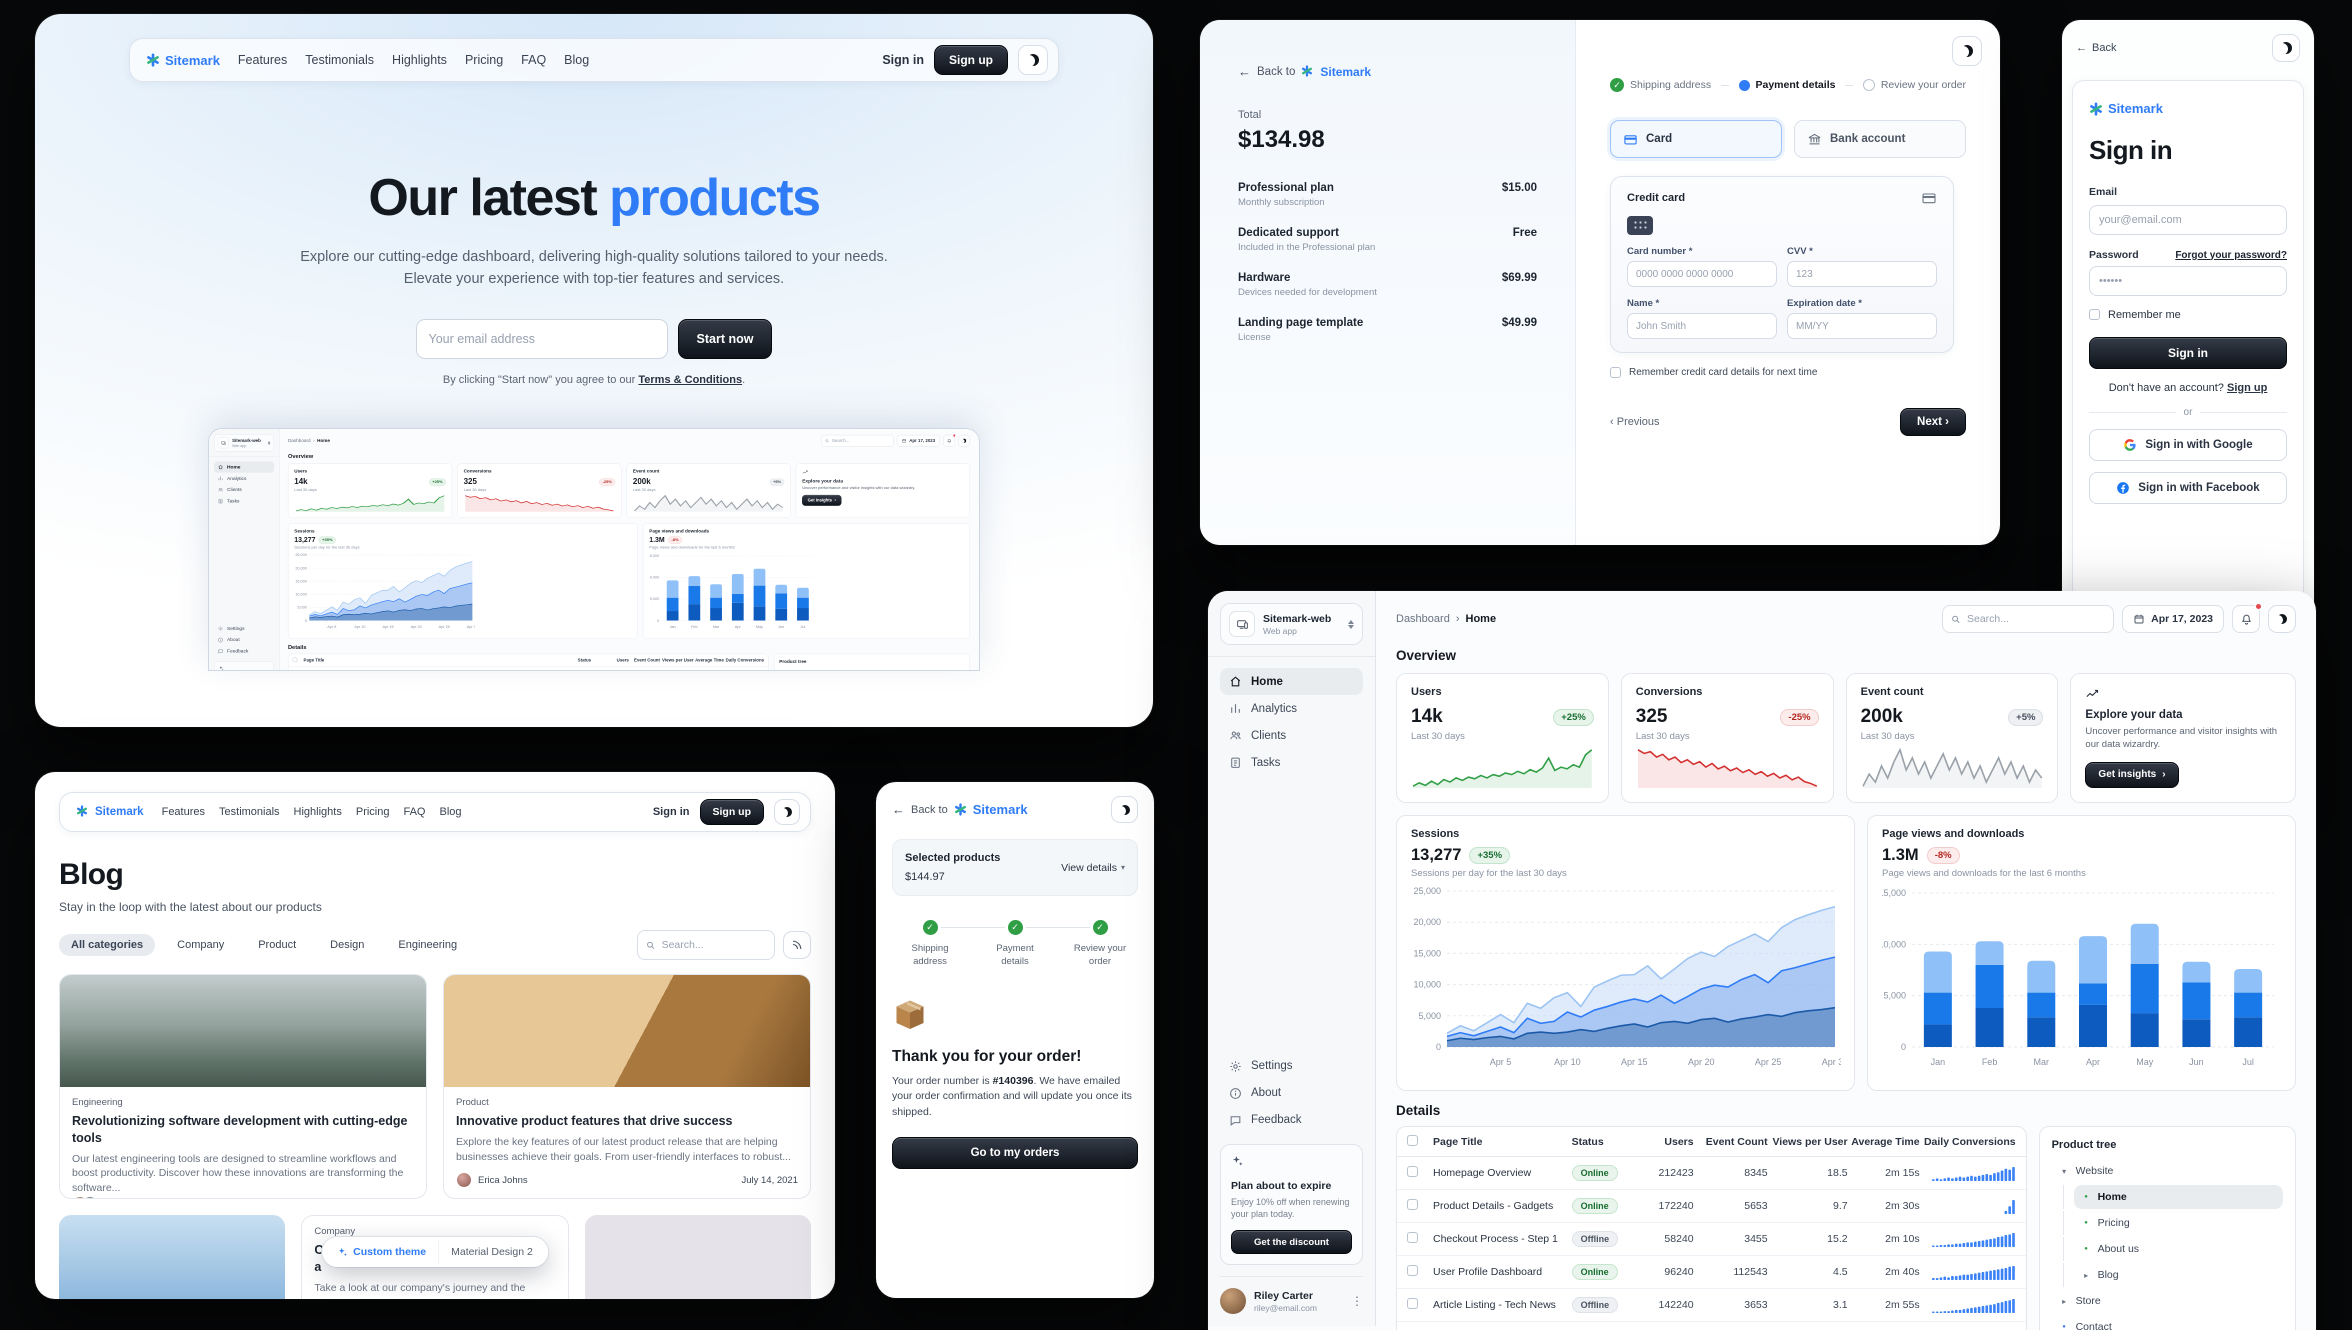  Describe the element at coordinates (1696, 139) in the screenshot. I see `payment-method-card: Card` at that location.